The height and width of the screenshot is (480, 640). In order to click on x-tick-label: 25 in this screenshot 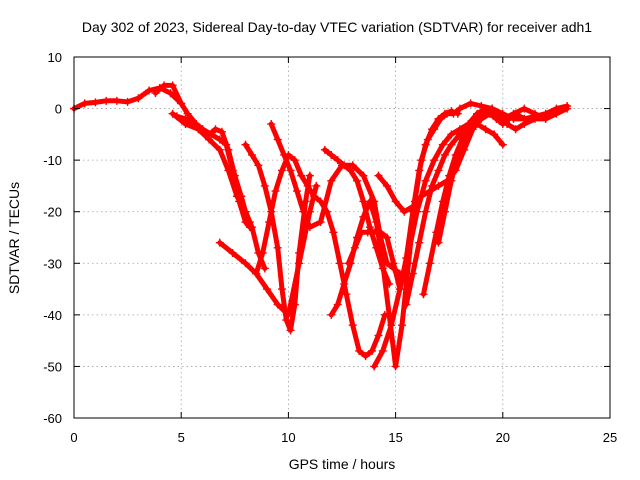, I will do `click(610, 437)`.